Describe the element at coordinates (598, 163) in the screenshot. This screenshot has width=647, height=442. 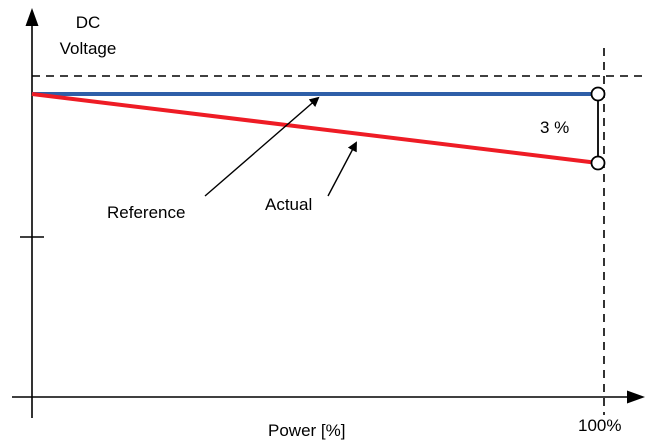
I see `actual-endpoint-marker` at that location.